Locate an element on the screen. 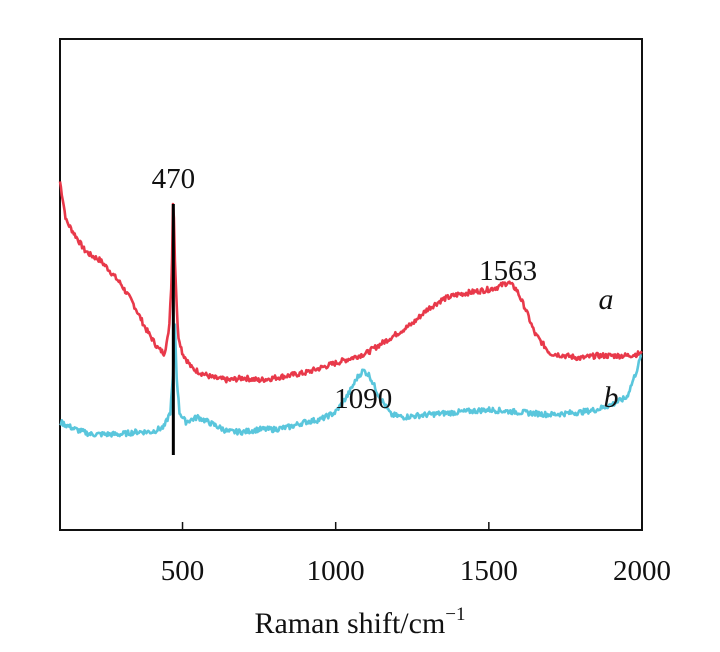 The image size is (720, 652). series-line-b is located at coordinates (351, 380).